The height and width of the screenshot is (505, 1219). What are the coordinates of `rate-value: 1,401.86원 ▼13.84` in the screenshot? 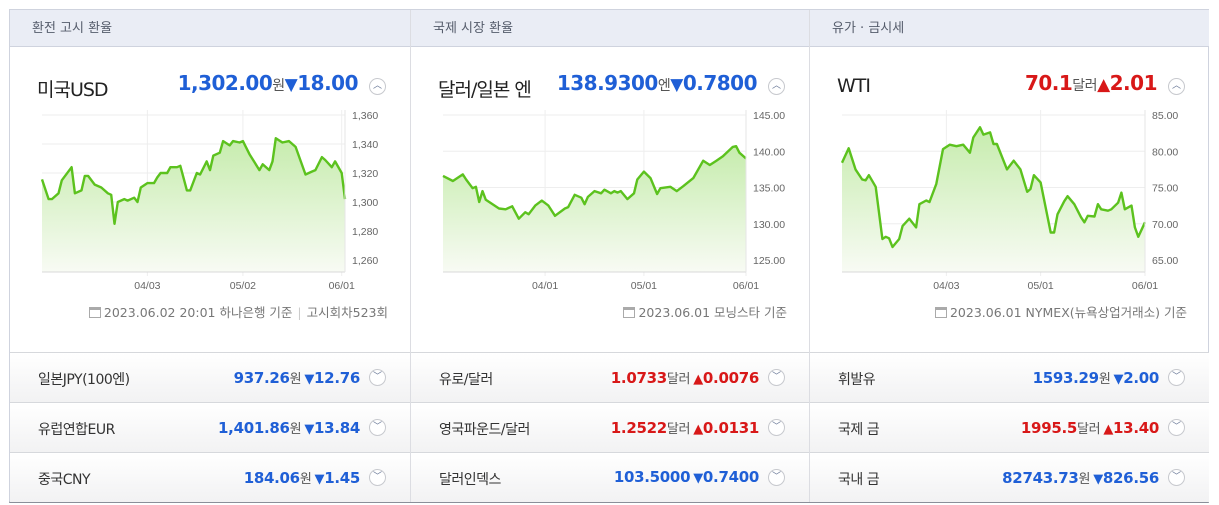 It's located at (289, 427).